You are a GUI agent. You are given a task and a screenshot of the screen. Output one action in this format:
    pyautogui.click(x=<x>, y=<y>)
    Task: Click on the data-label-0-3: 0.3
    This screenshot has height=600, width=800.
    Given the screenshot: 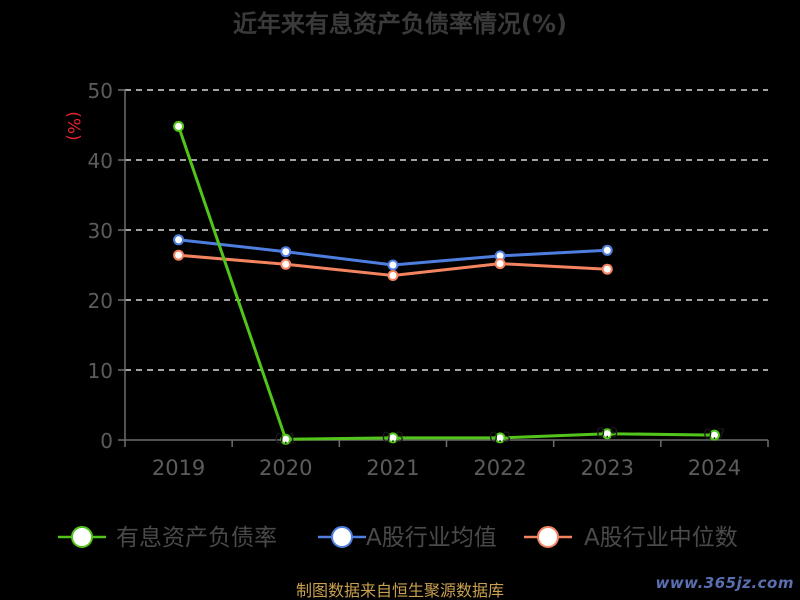 What is the action you would take?
    pyautogui.click(x=500, y=438)
    